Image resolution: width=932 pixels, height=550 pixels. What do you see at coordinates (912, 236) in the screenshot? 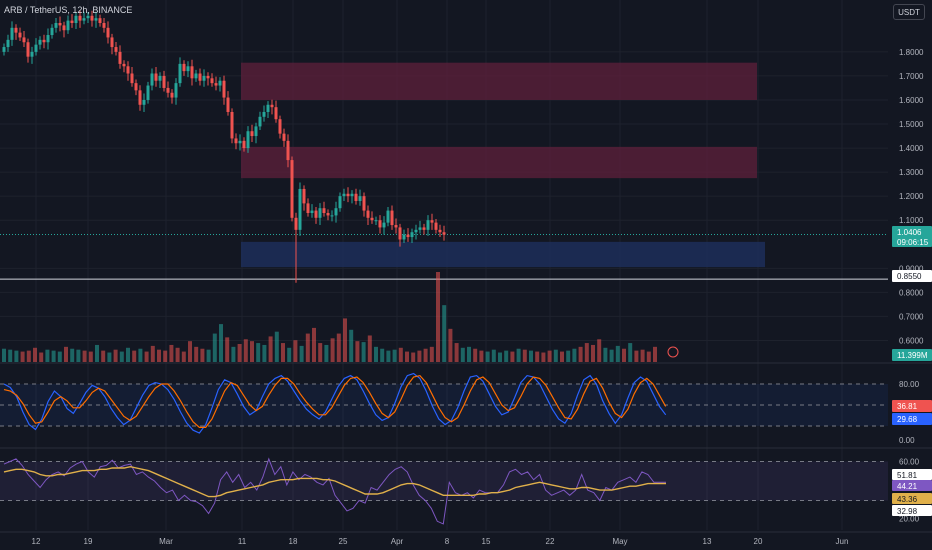
I see `last-price-badge` at bounding box center [912, 236].